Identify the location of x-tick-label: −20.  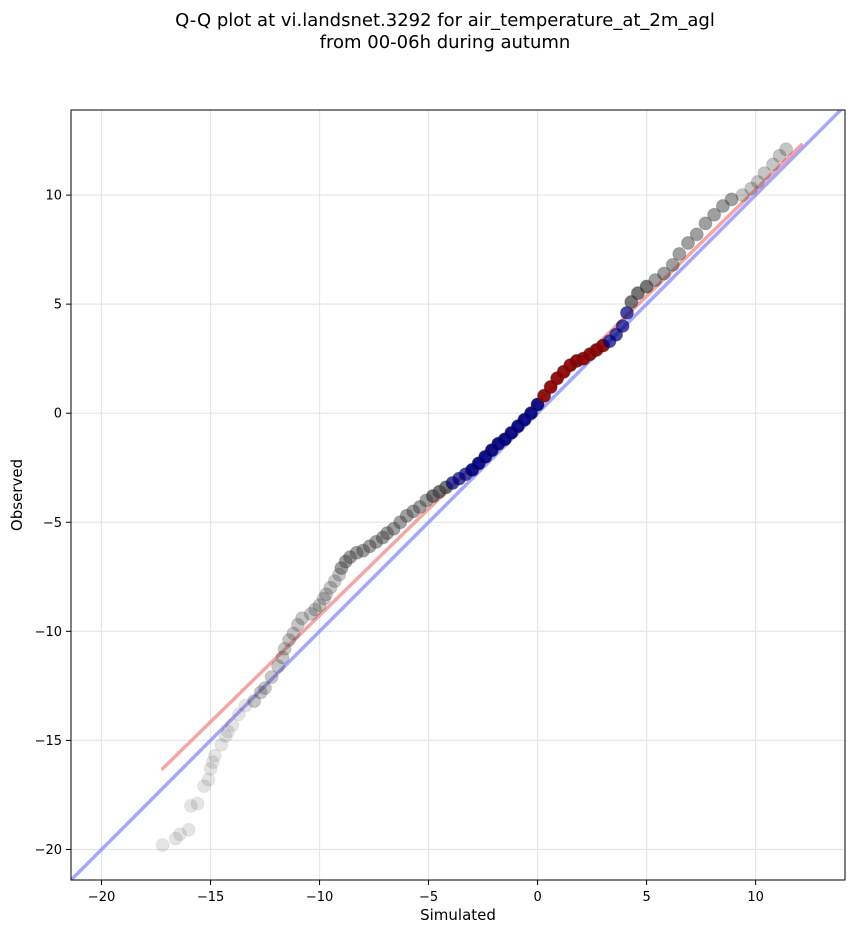
(101, 897).